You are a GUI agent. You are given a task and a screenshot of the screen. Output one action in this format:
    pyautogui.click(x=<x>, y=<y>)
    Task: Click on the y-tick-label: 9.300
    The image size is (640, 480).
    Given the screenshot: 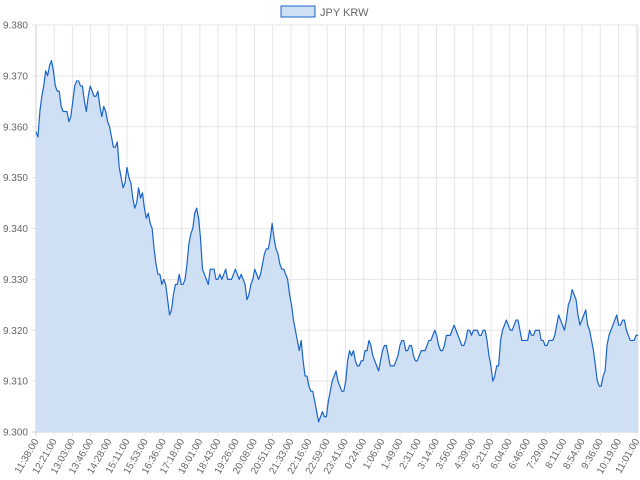 What is the action you would take?
    pyautogui.click(x=15, y=433)
    